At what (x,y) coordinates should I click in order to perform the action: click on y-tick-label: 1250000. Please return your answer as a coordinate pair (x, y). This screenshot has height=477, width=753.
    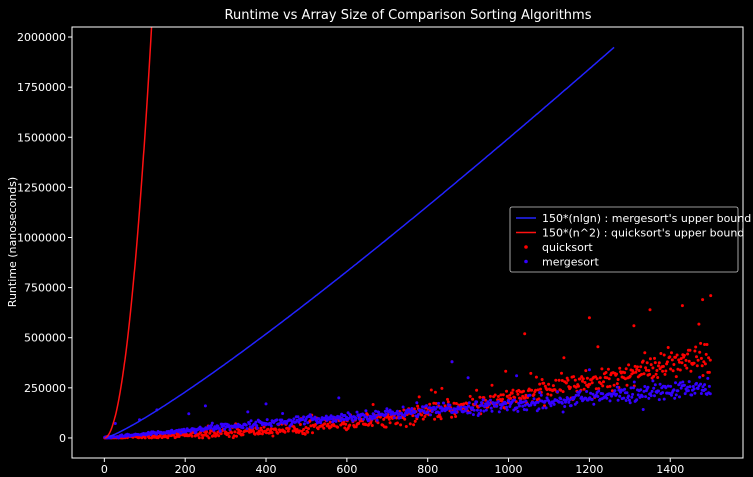
    Looking at the image, I should click on (41, 187).